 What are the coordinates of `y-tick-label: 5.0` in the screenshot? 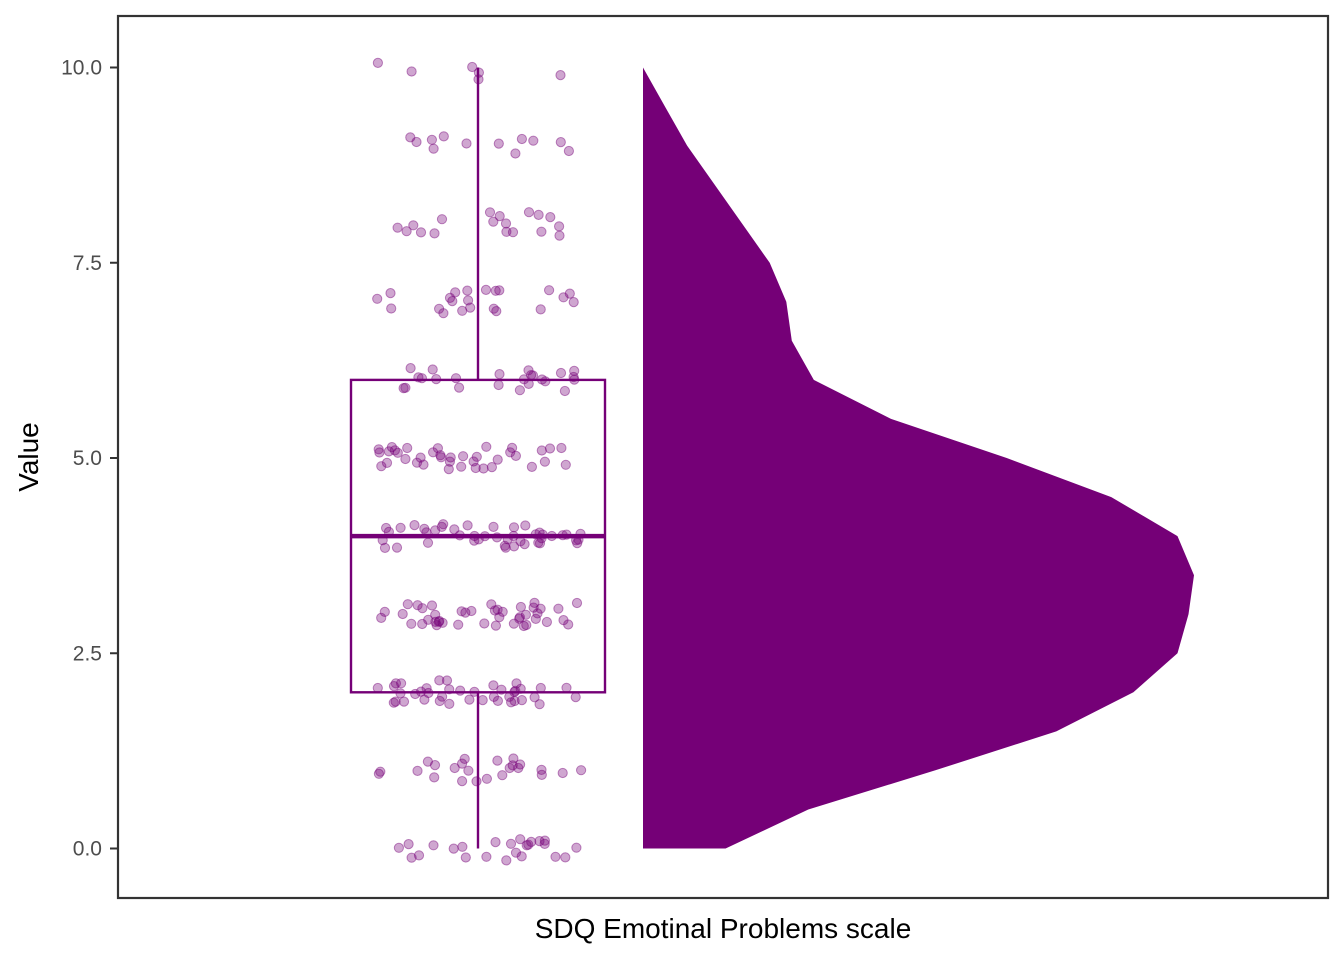 It's located at (87, 458).